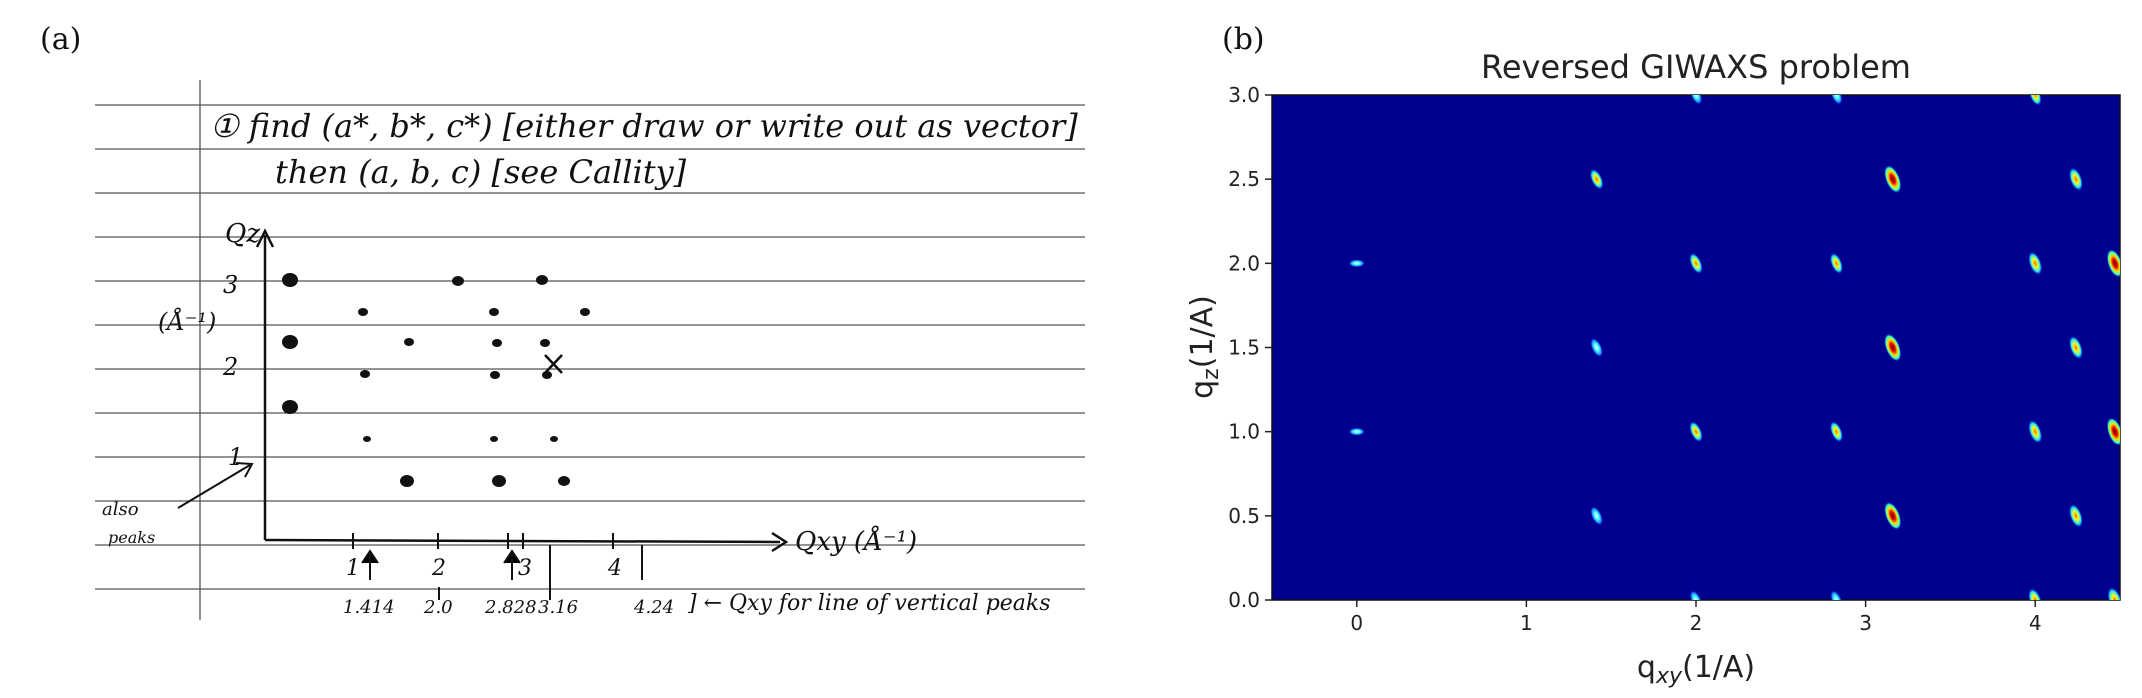 The width and height of the screenshot is (2142, 698). I want to click on x-tick-label: 0, so click(1356, 623).